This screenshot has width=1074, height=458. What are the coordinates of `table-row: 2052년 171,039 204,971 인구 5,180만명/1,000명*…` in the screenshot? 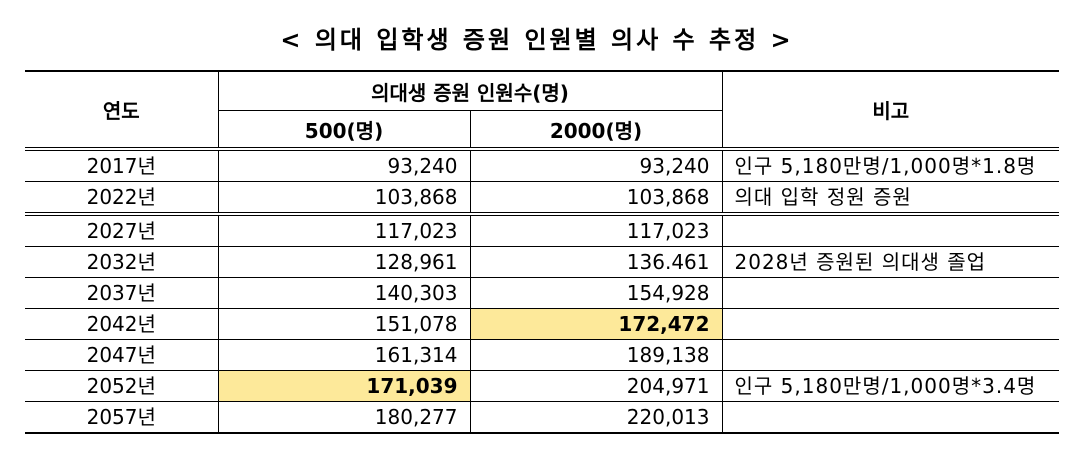 It's located at (542, 386).